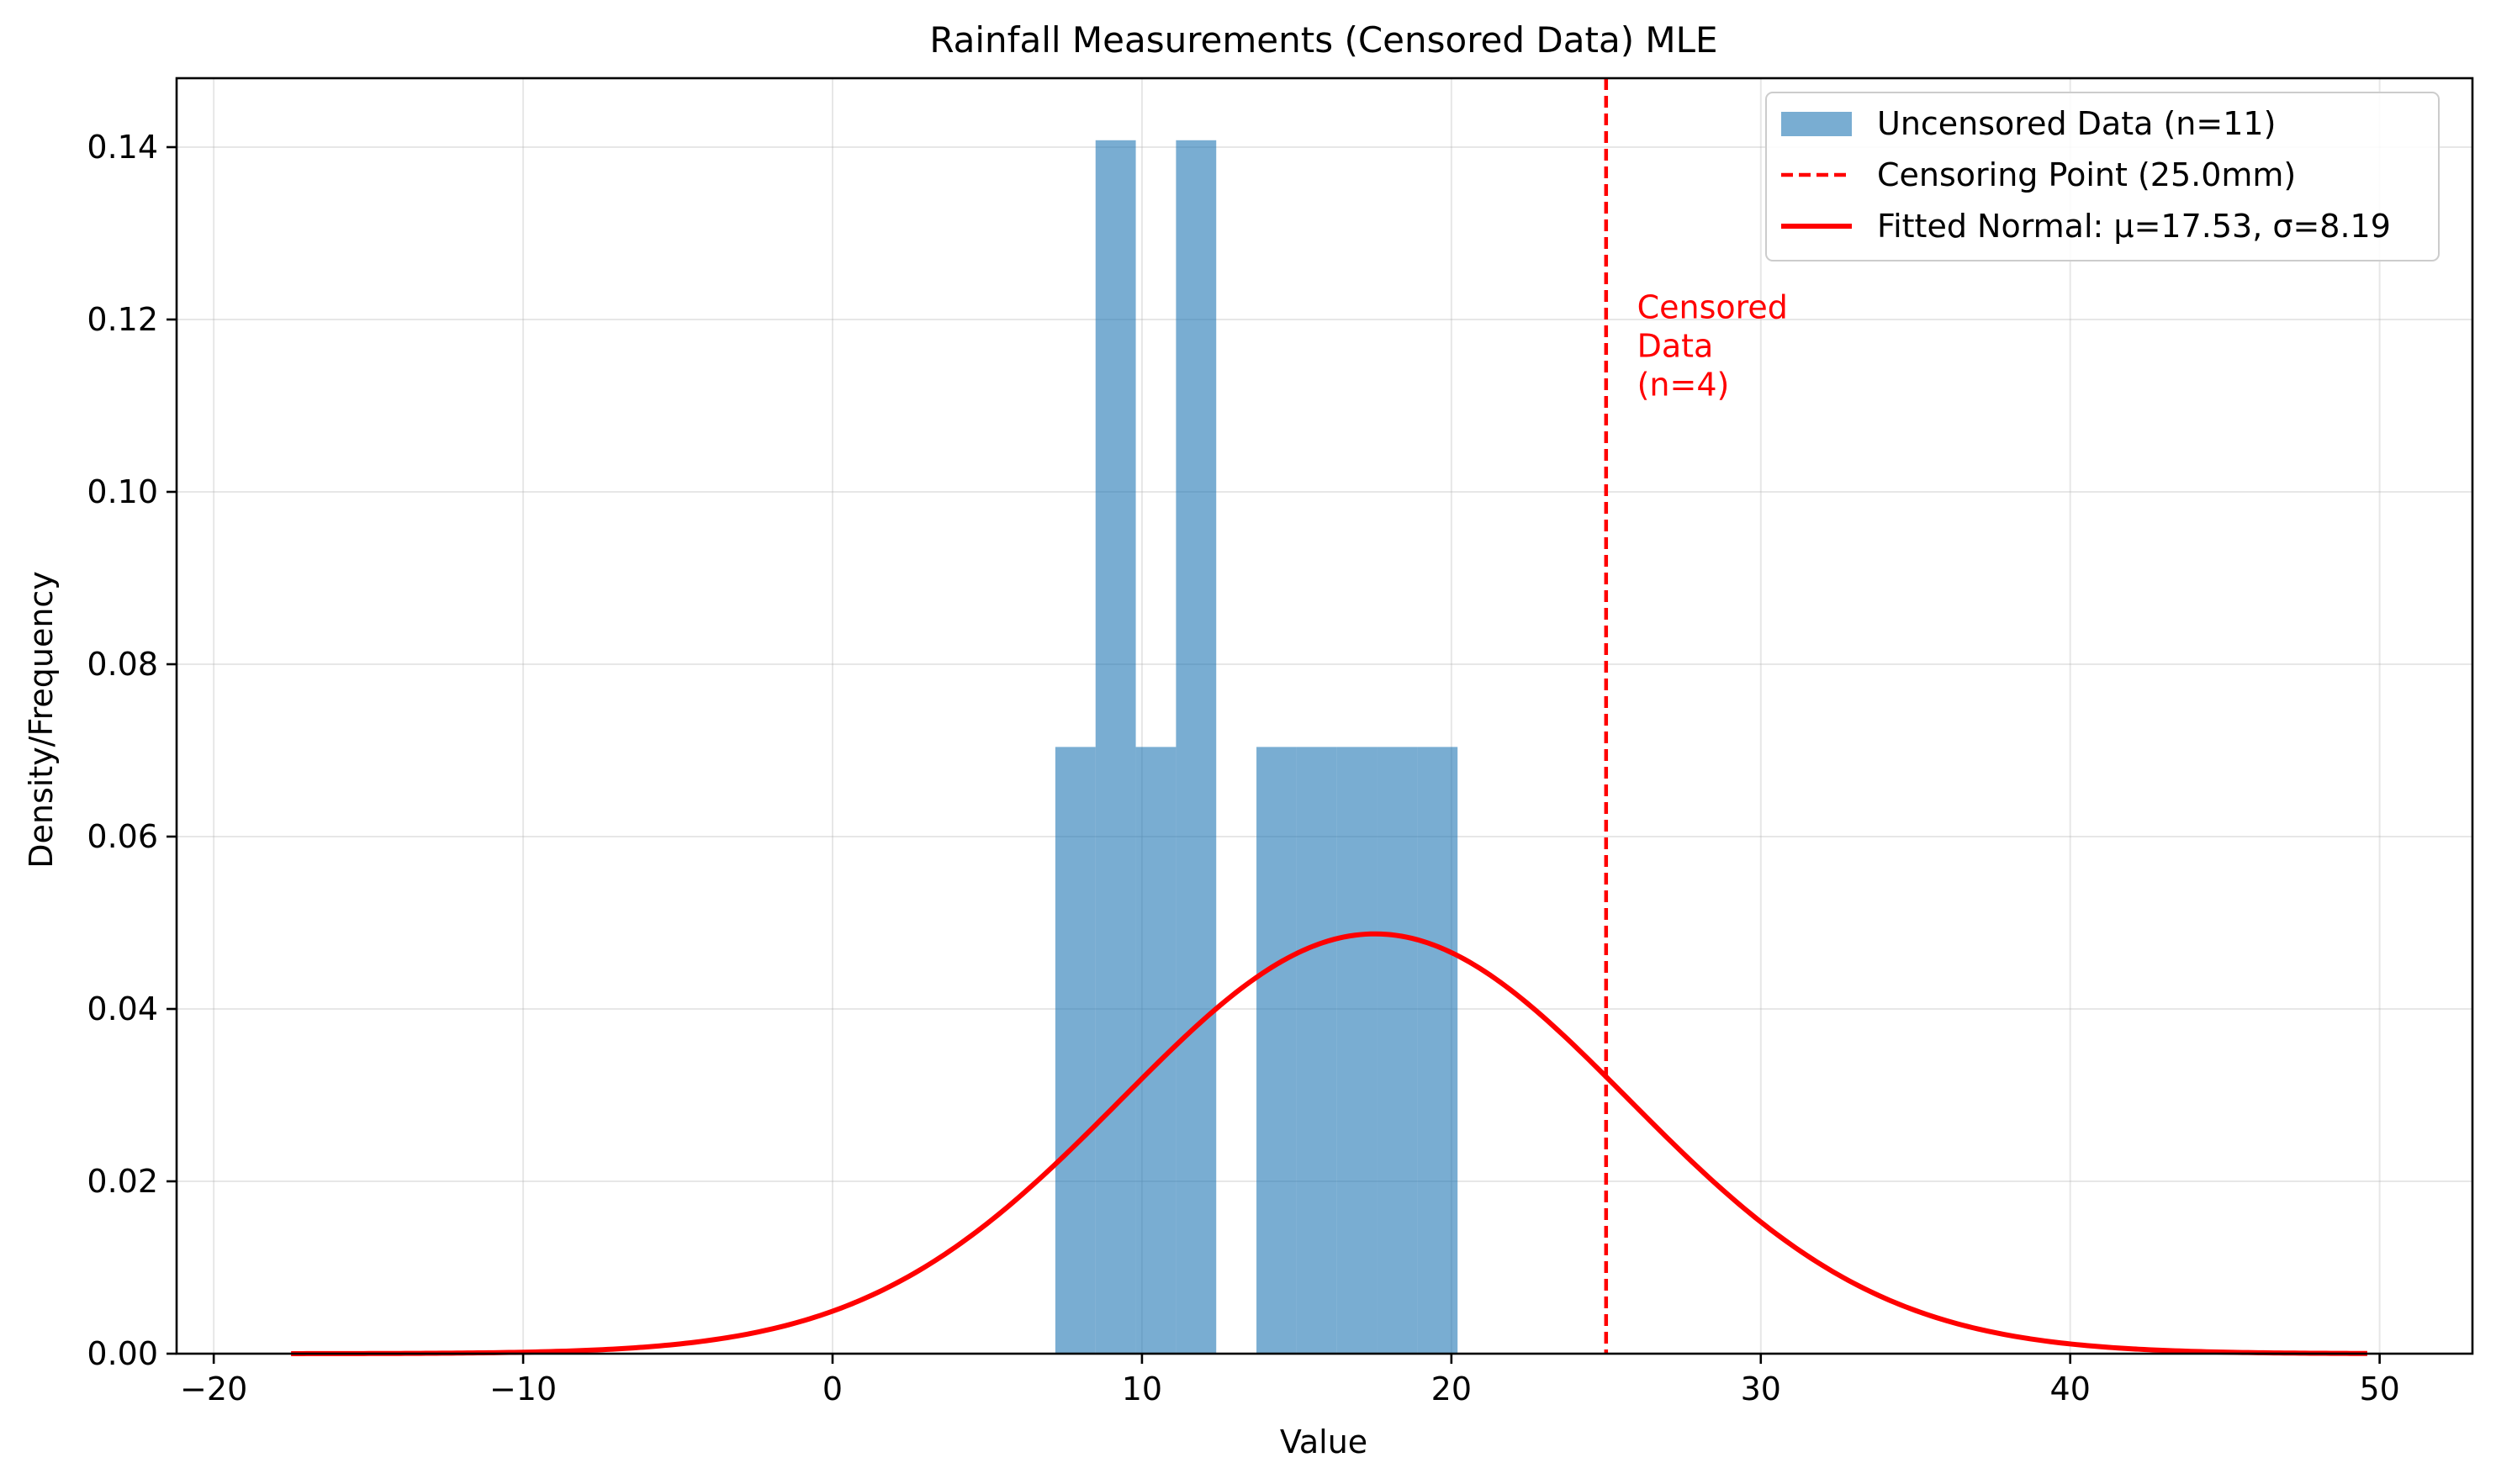 Image resolution: width=2496 pixels, height=1484 pixels. Describe the element at coordinates (1675, 346) in the screenshot. I see `annotation-line: Data` at that location.